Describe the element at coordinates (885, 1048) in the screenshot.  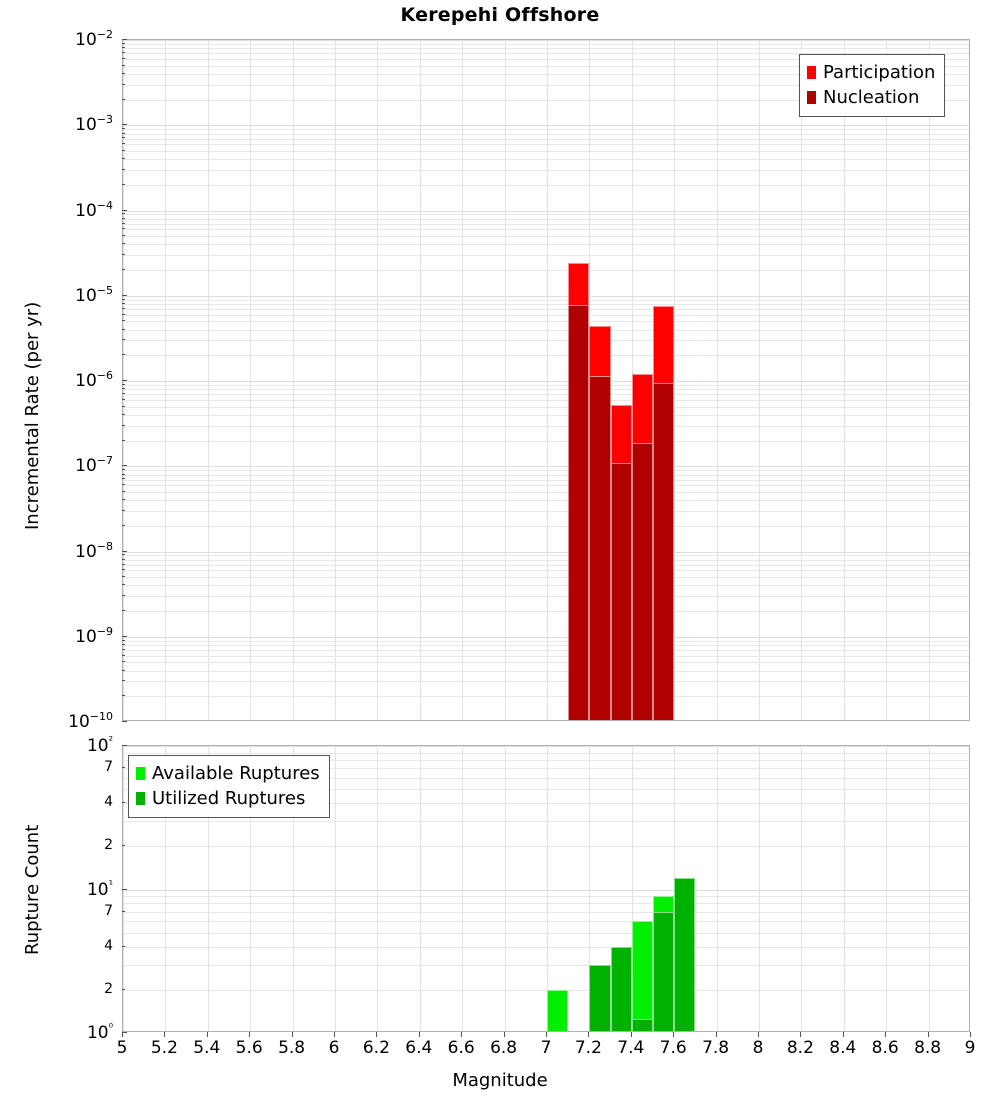
I see `x-tick-label: 8.6` at that location.